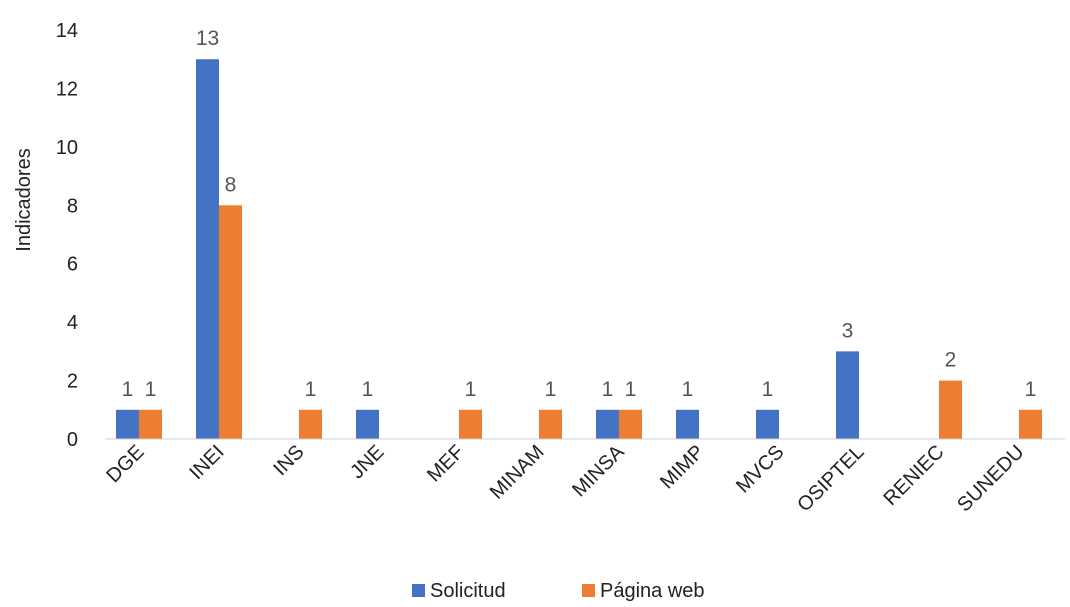  Describe the element at coordinates (230, 322) in the screenshot. I see `bar-pagina-web-inei` at that location.